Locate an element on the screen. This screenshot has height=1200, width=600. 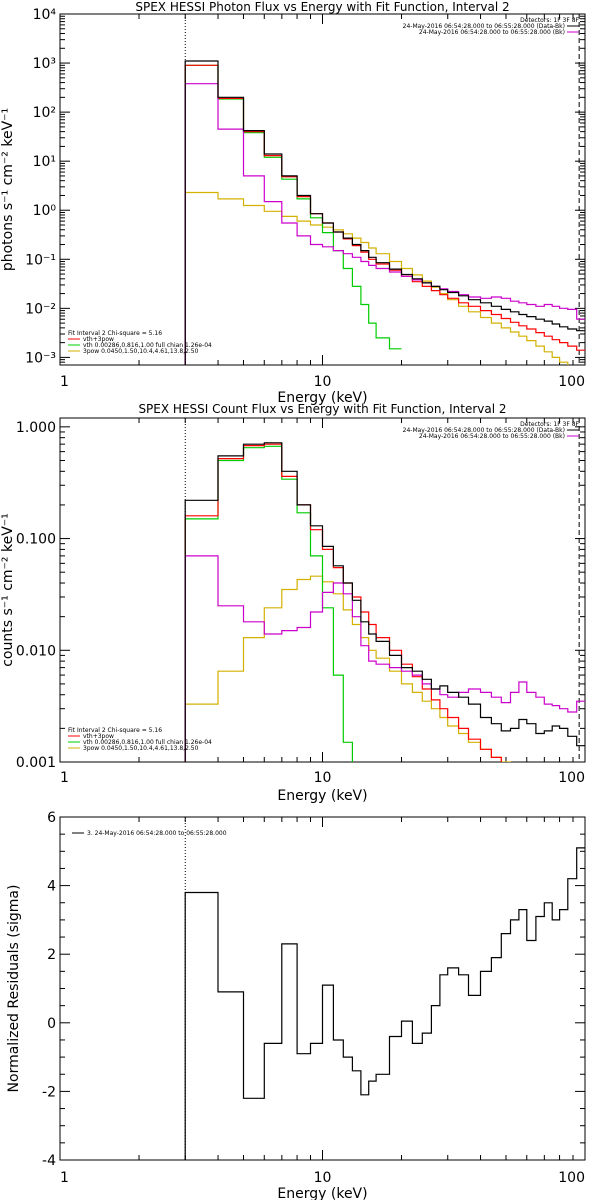
y-axis-label: counts s⁻¹ cm⁻² keV⁻¹ is located at coordinates (8, 590).